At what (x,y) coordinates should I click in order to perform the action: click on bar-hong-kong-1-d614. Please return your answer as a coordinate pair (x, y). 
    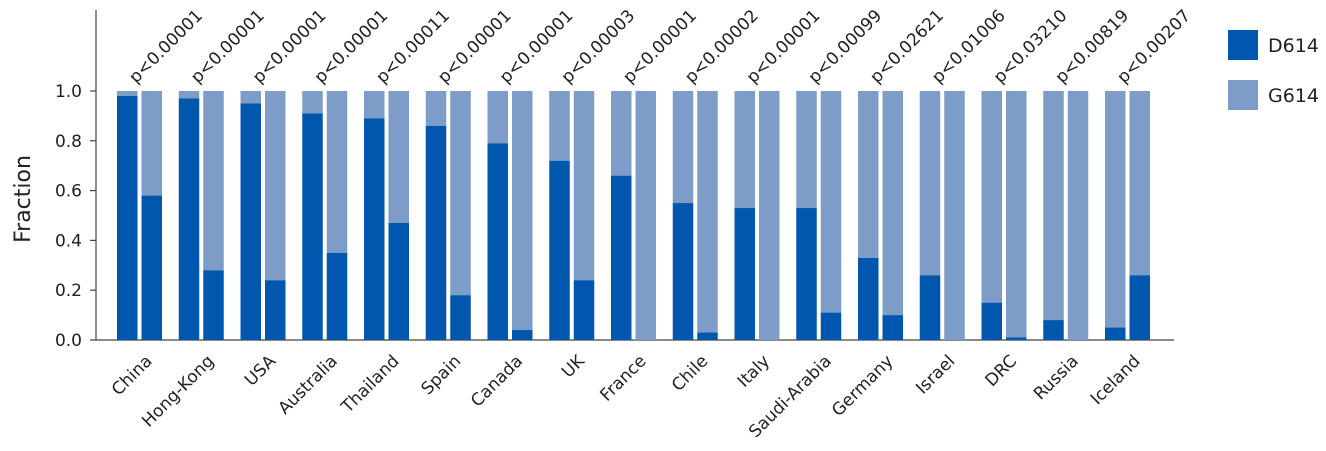
    Looking at the image, I should click on (189, 219).